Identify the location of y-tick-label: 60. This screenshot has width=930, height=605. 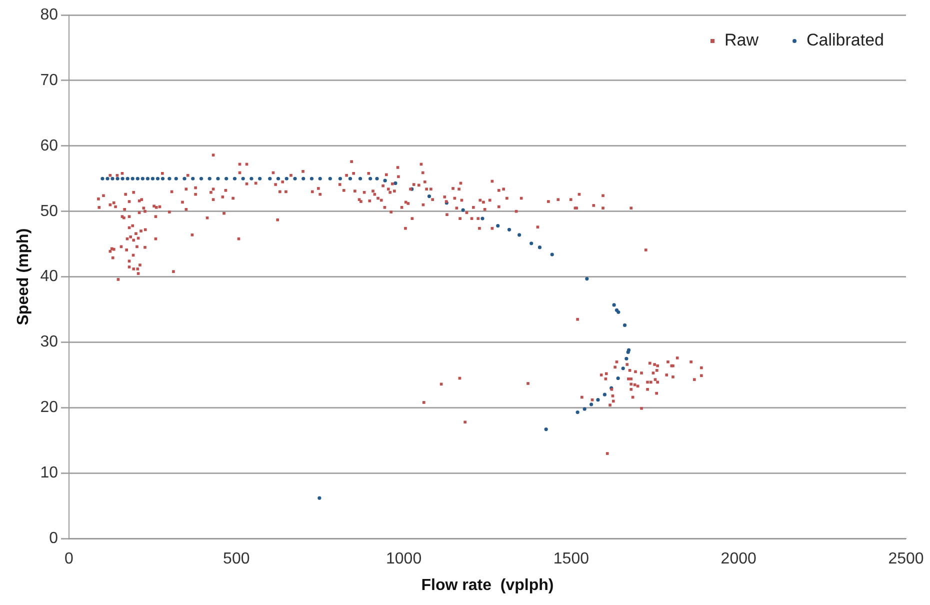
(49, 145).